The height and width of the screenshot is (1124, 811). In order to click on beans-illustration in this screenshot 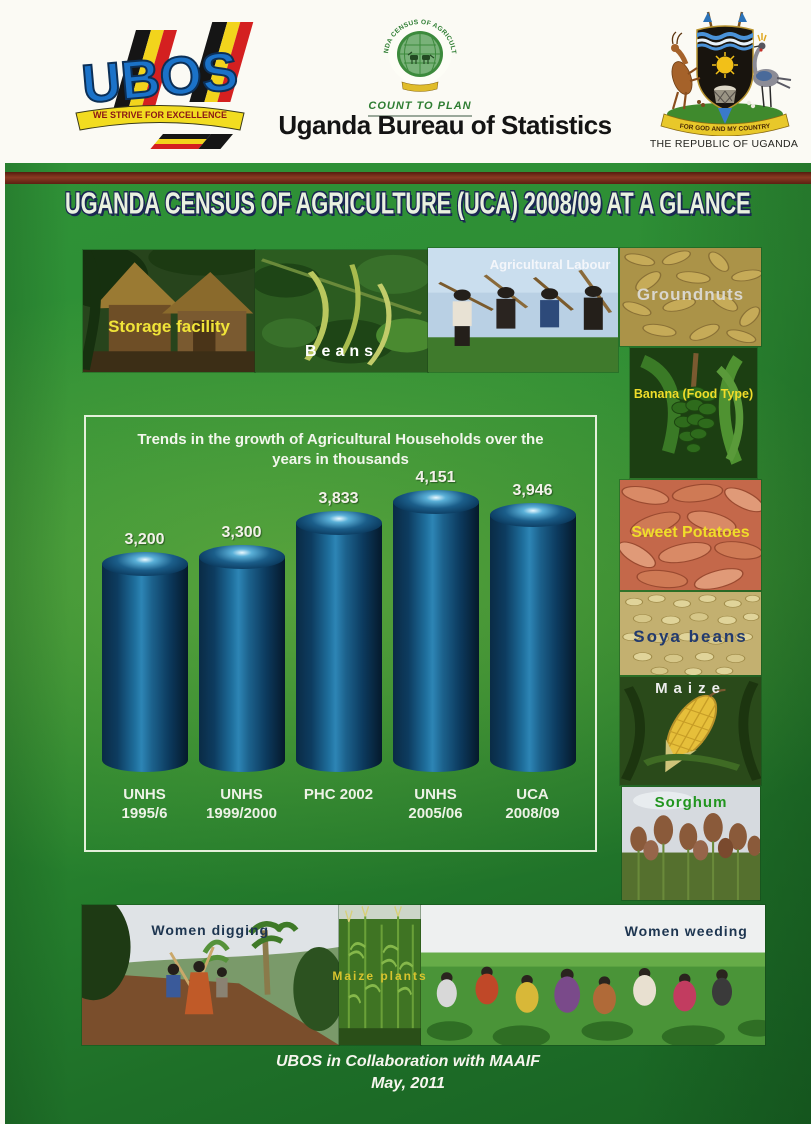, I will do `click(341, 311)`.